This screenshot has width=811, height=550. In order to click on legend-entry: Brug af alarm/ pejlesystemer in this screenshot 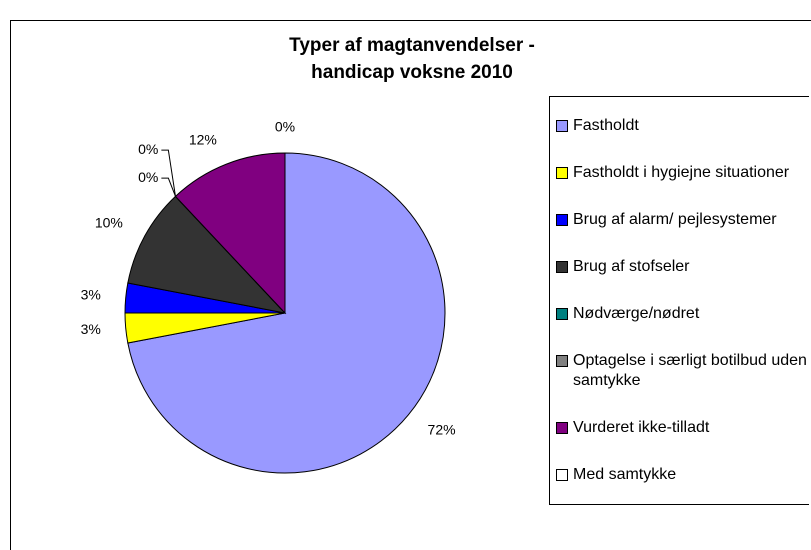, I will do `click(682, 220)`.